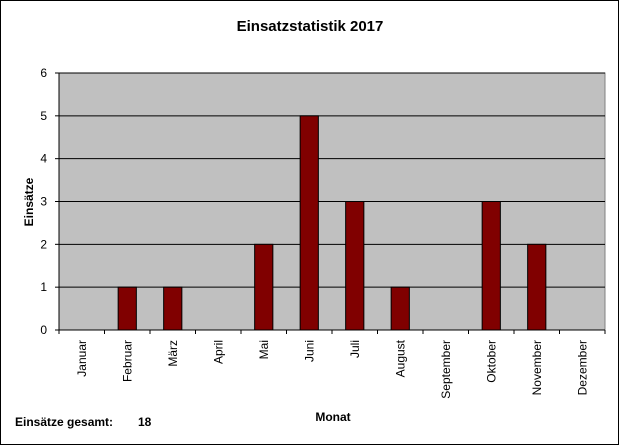 The width and height of the screenshot is (619, 446). Describe the element at coordinates (310, 26) in the screenshot. I see `chart-title: Einsatzstatistik 2017` at that location.